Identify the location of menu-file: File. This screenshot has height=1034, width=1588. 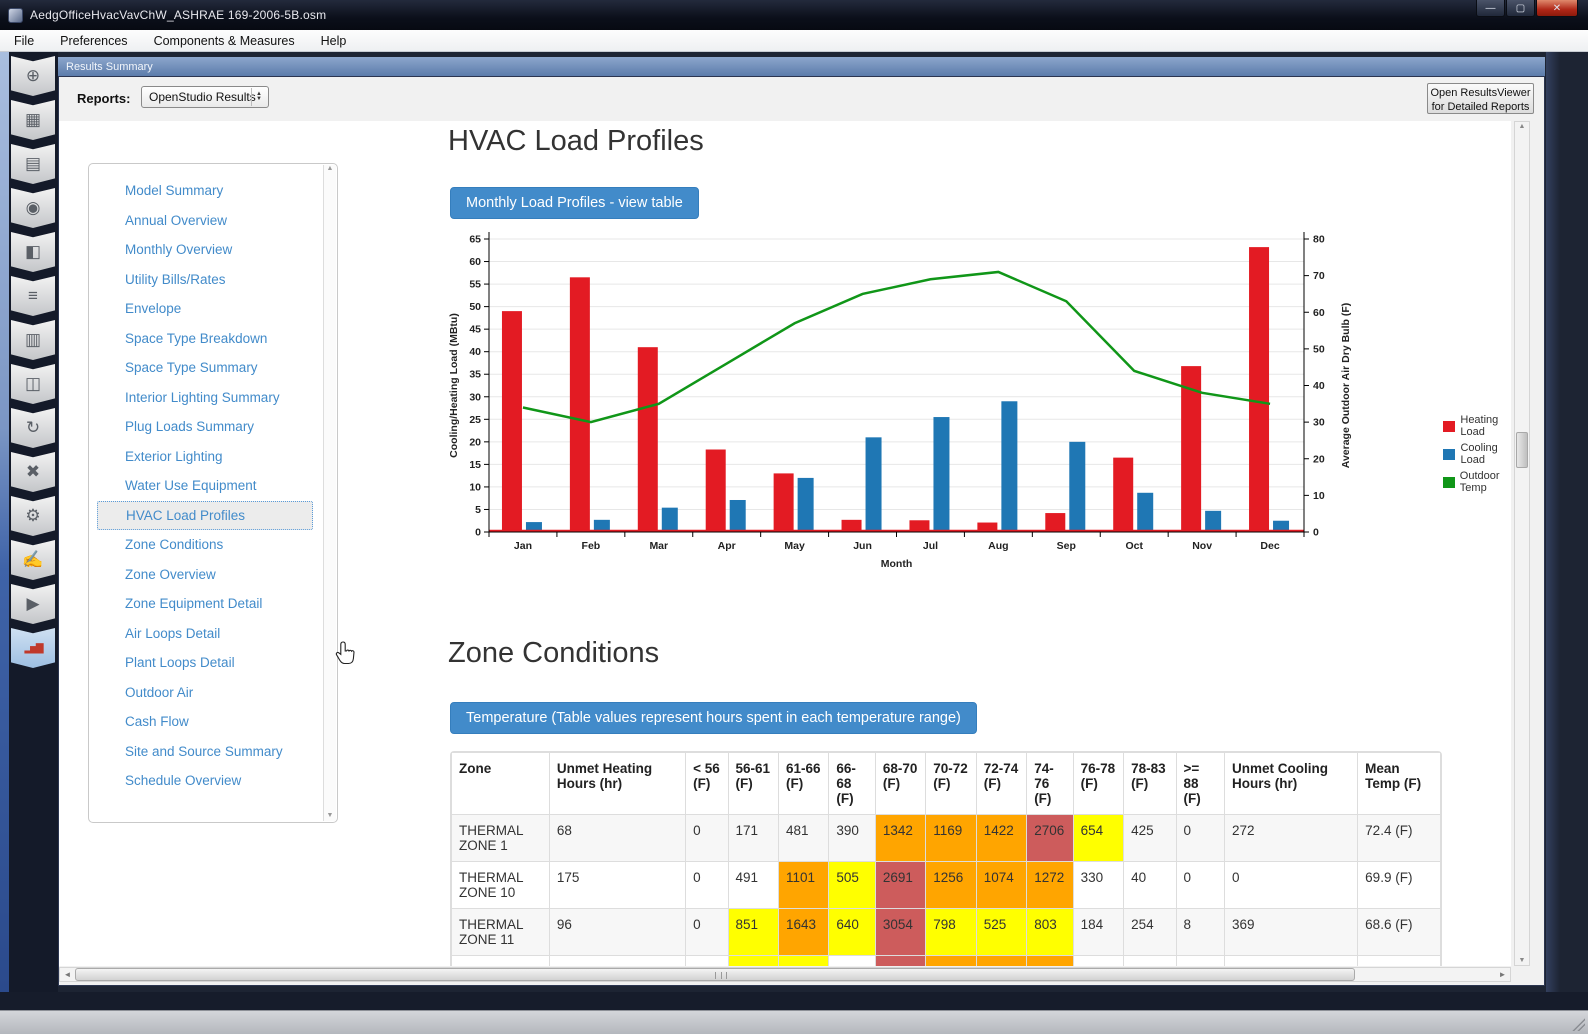
(24, 40).